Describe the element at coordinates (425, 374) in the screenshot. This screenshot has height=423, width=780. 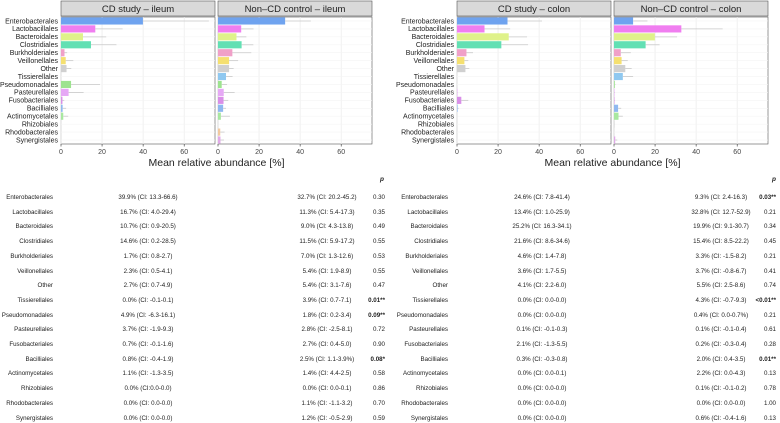
I see `table-row-label: Actinomycetales` at that location.